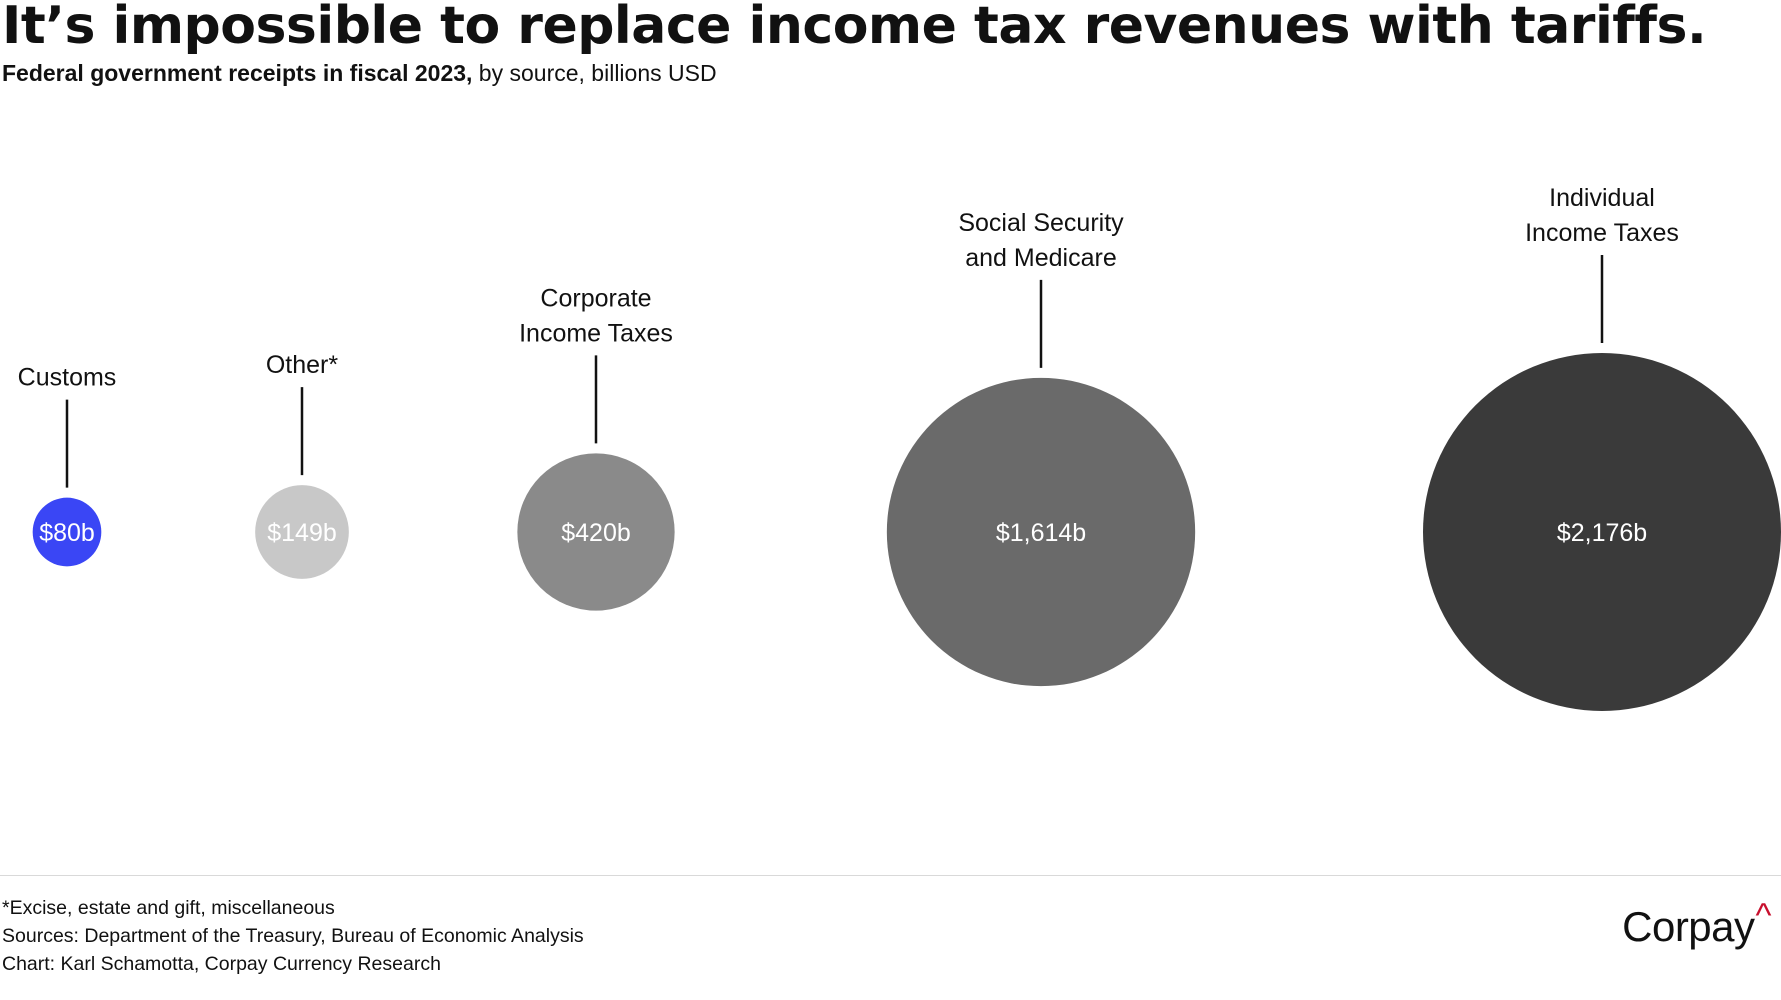  What do you see at coordinates (1688, 926) in the screenshot?
I see `logo-text: Corpay` at bounding box center [1688, 926].